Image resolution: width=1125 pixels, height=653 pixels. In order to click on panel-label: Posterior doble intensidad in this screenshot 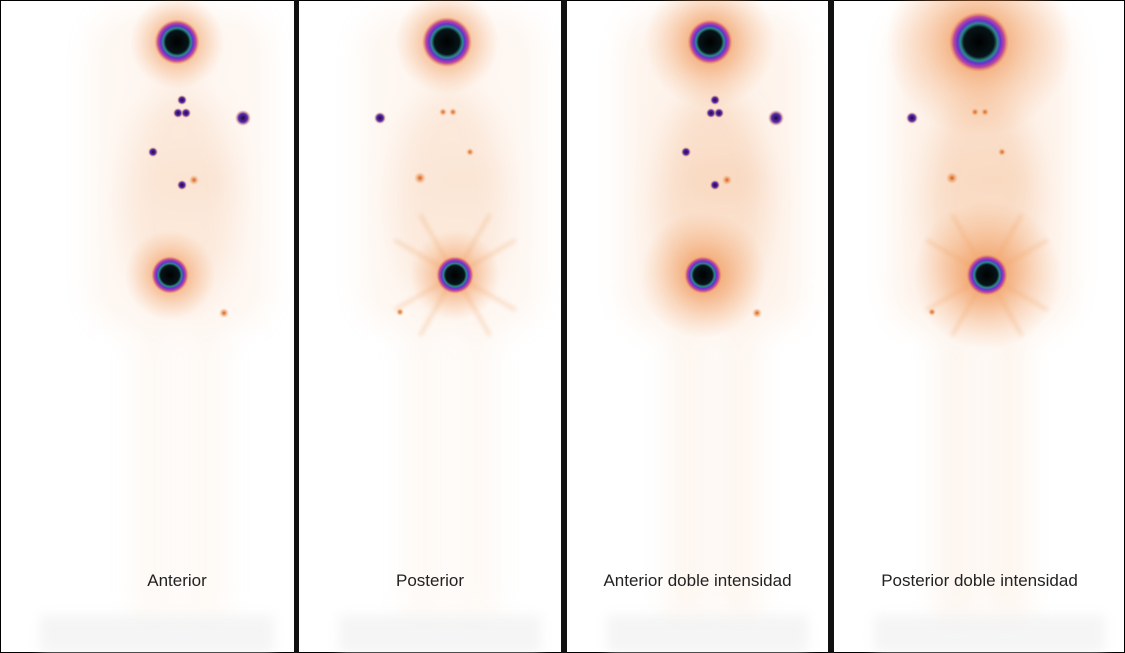, I will do `click(979, 580)`.